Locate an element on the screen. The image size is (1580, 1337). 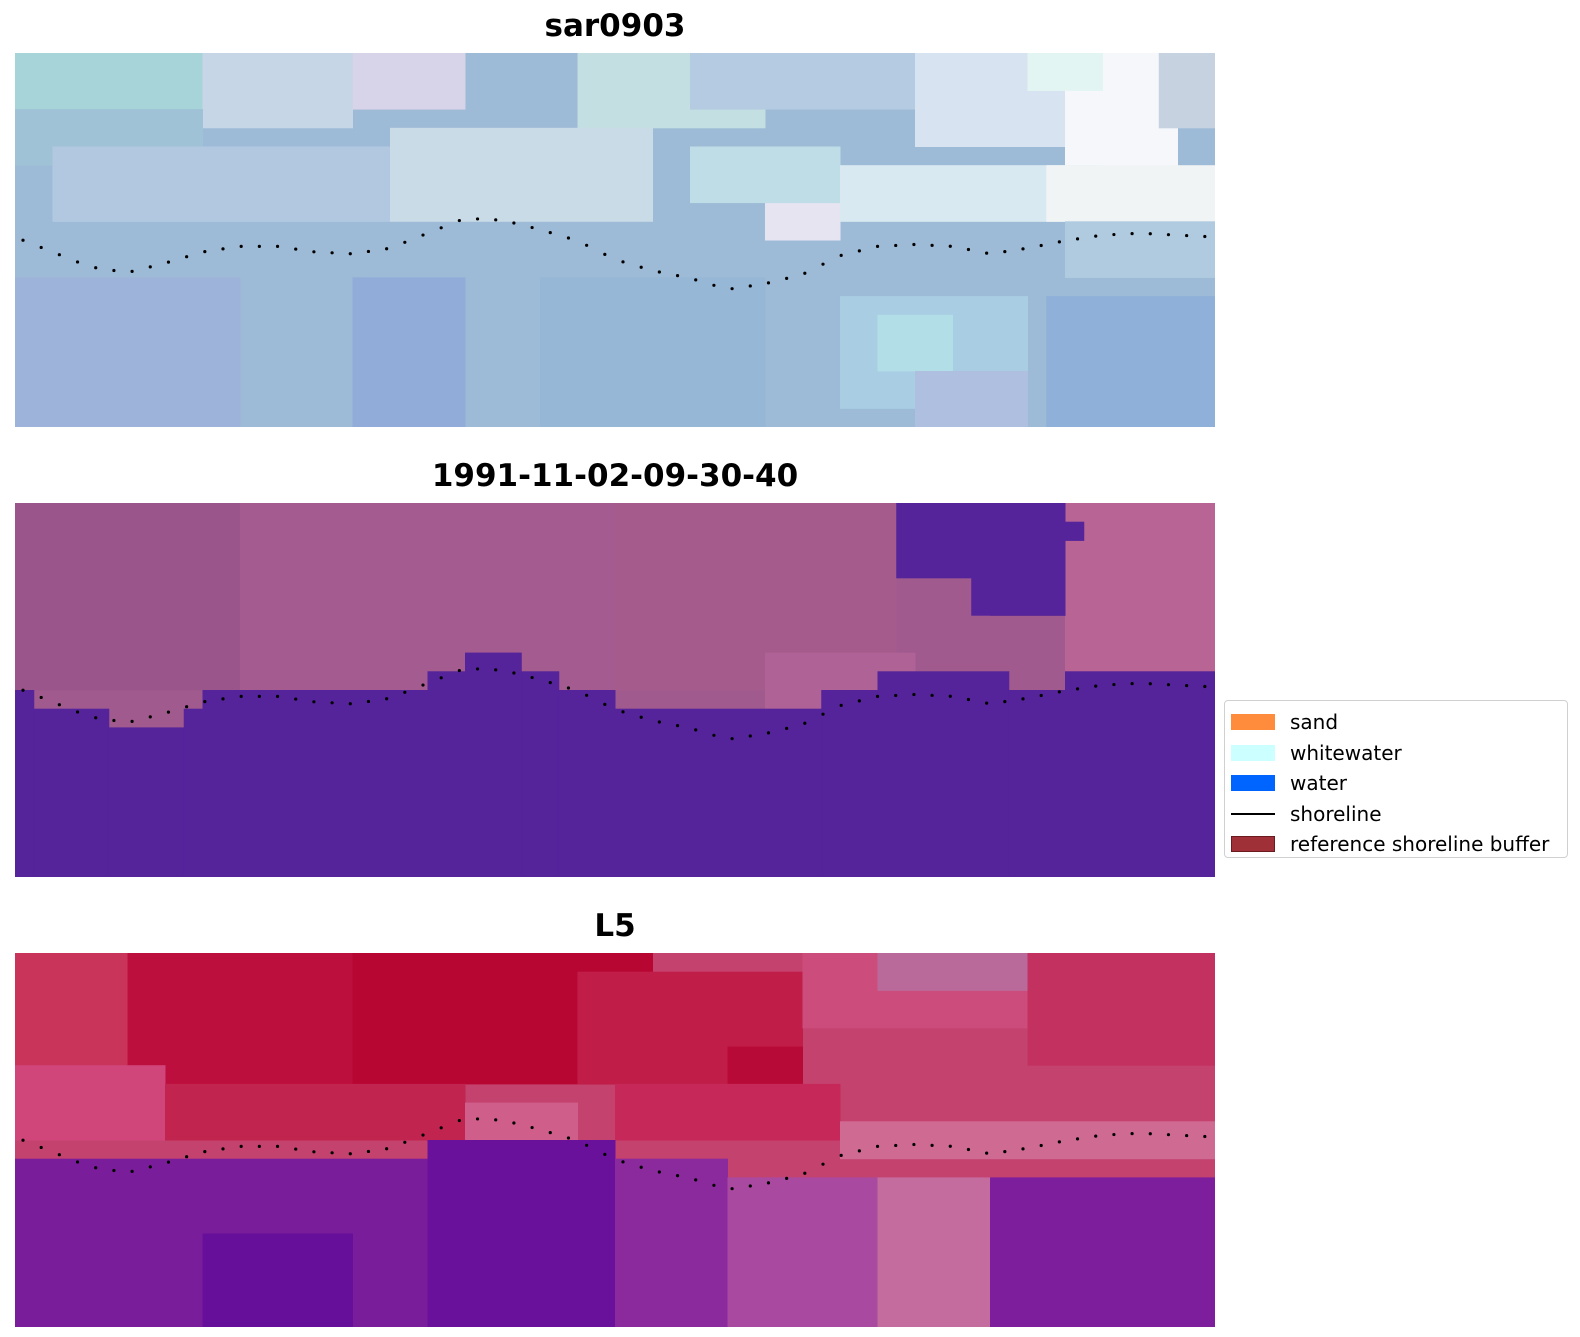
legend-label: whitewater is located at coordinates (1346, 752).